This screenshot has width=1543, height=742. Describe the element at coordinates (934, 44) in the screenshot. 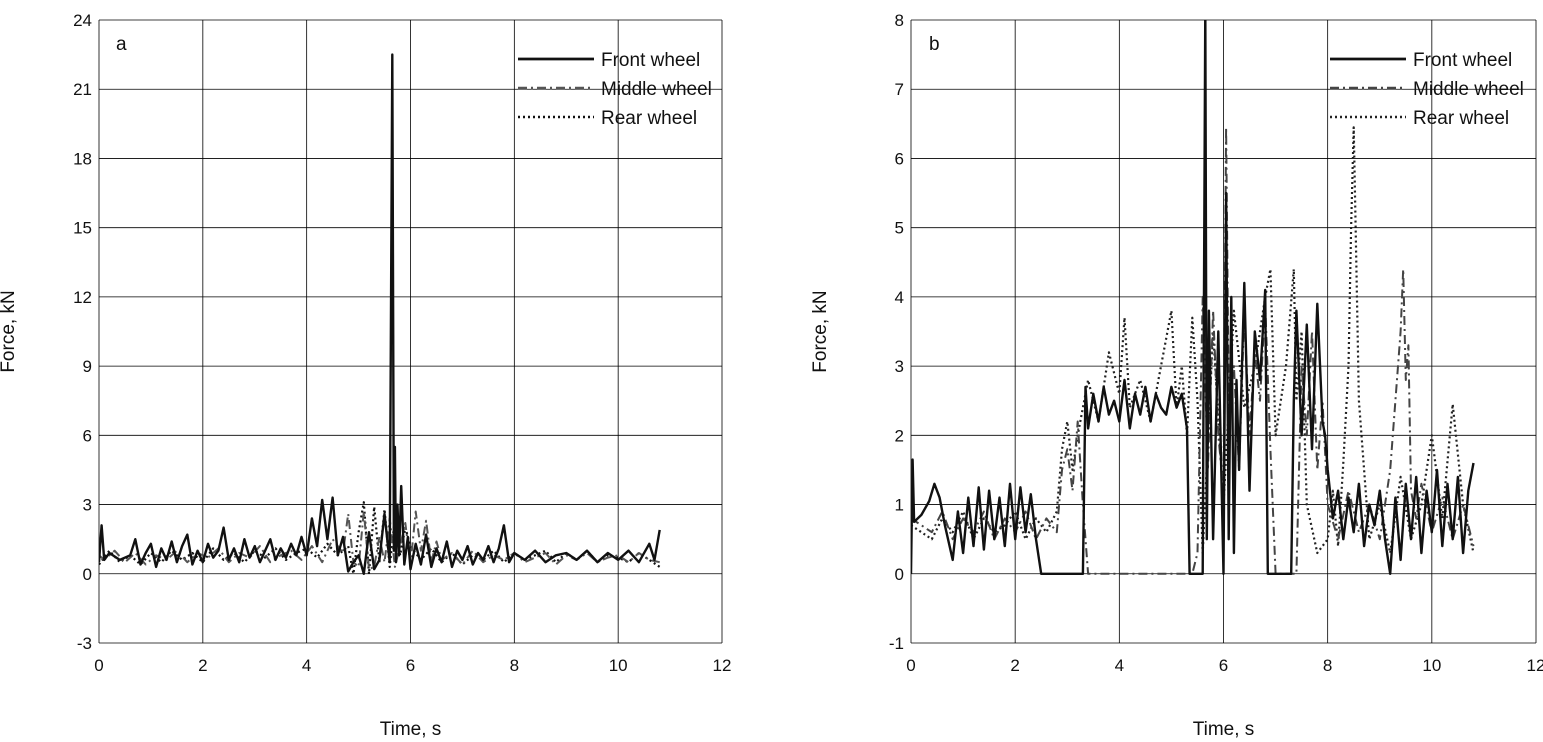

I see `panel-label: b` at that location.